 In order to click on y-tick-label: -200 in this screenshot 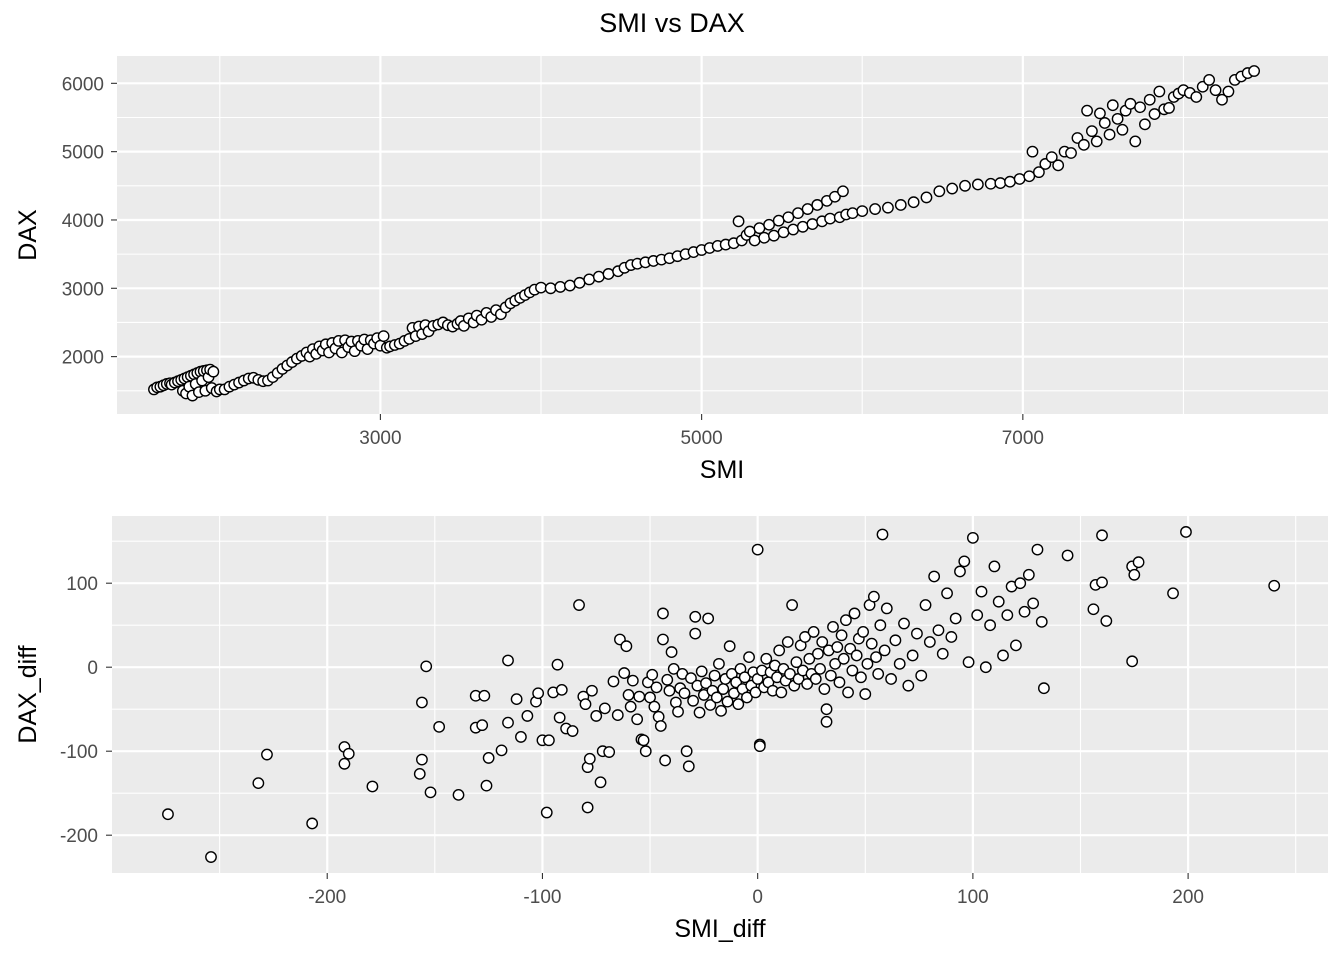, I will do `click(79, 836)`.